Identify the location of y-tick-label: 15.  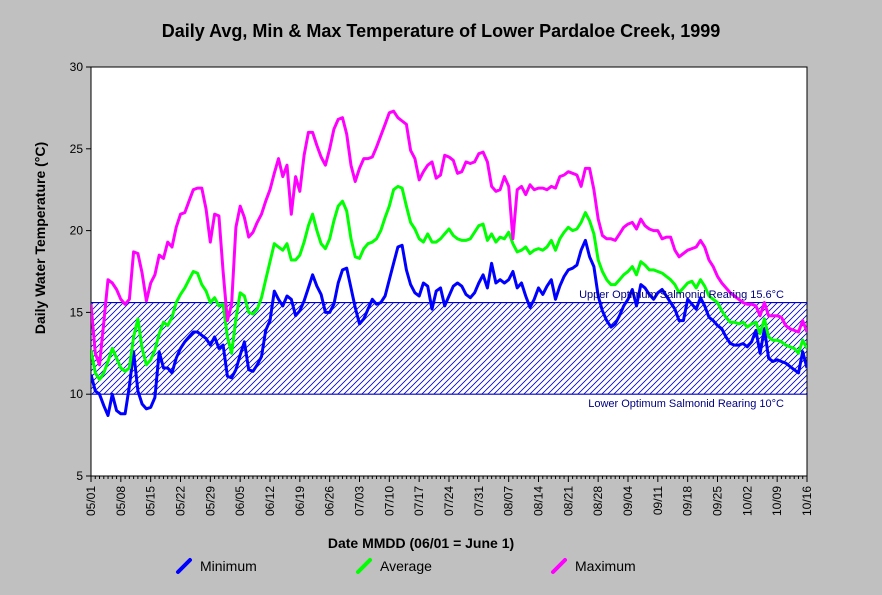
(77, 312).